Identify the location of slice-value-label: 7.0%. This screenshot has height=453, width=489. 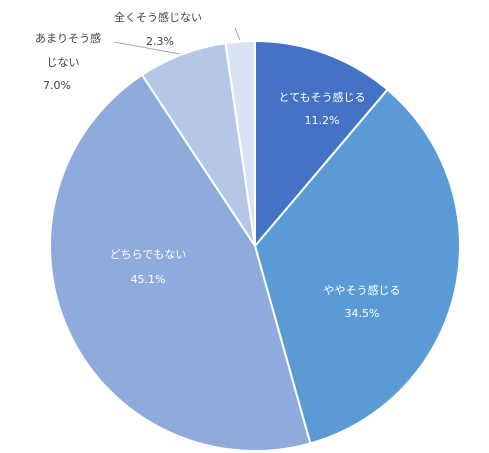
(57, 85).